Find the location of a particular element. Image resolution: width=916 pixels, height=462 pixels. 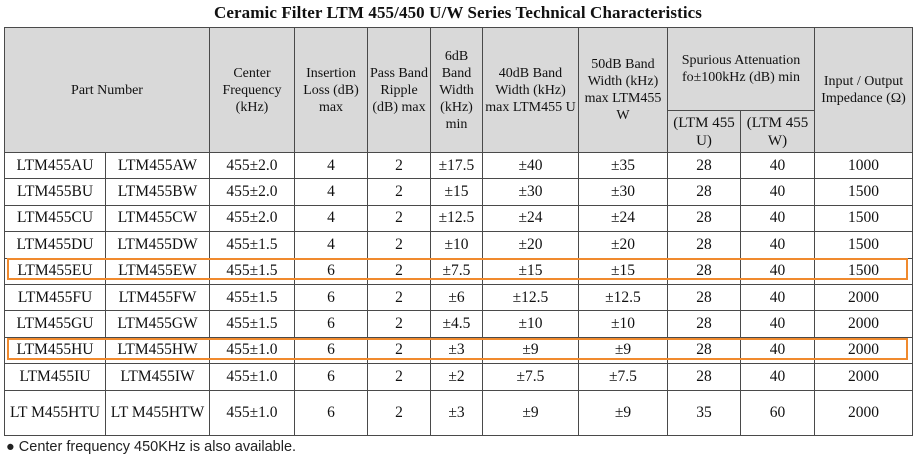

cell-bw-50db: ±24 is located at coordinates (623, 218).